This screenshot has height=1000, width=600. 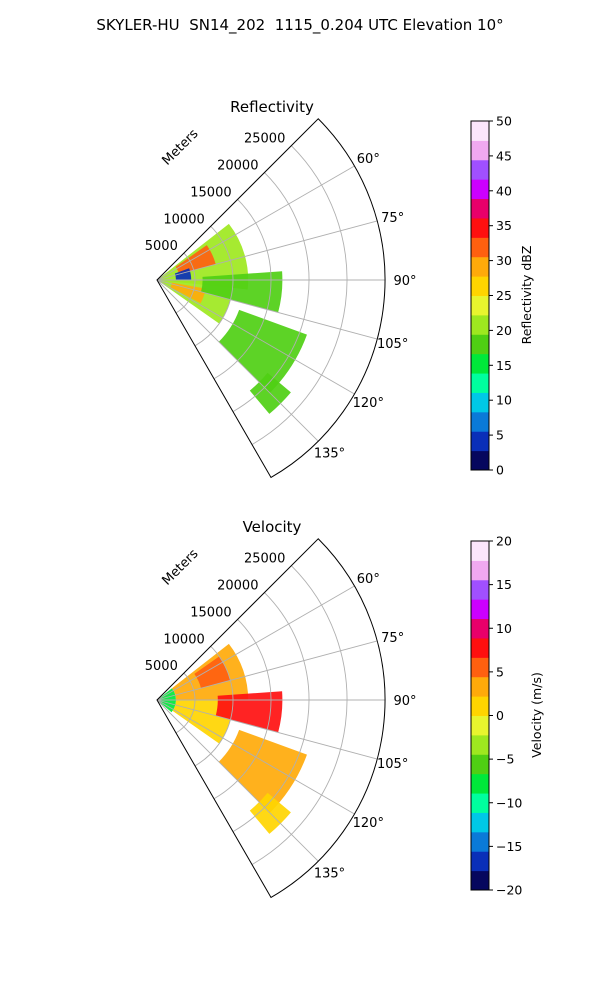 I want to click on reflectivity-colorbar-label: Reflectivity dBZ, so click(x=526, y=295).